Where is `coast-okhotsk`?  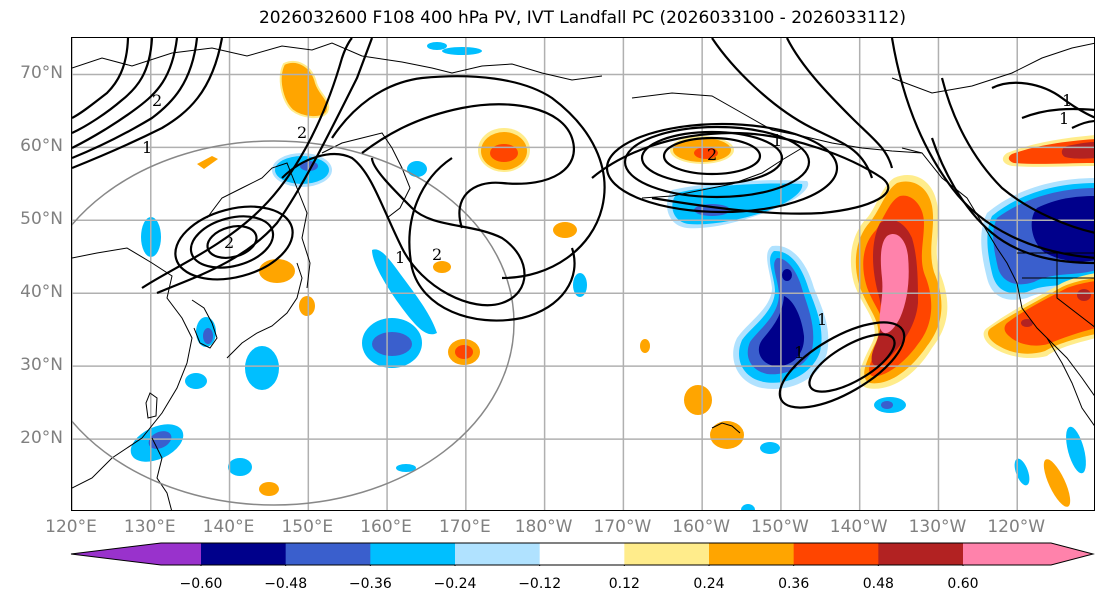 coast-okhotsk is located at coordinates (258, 225).